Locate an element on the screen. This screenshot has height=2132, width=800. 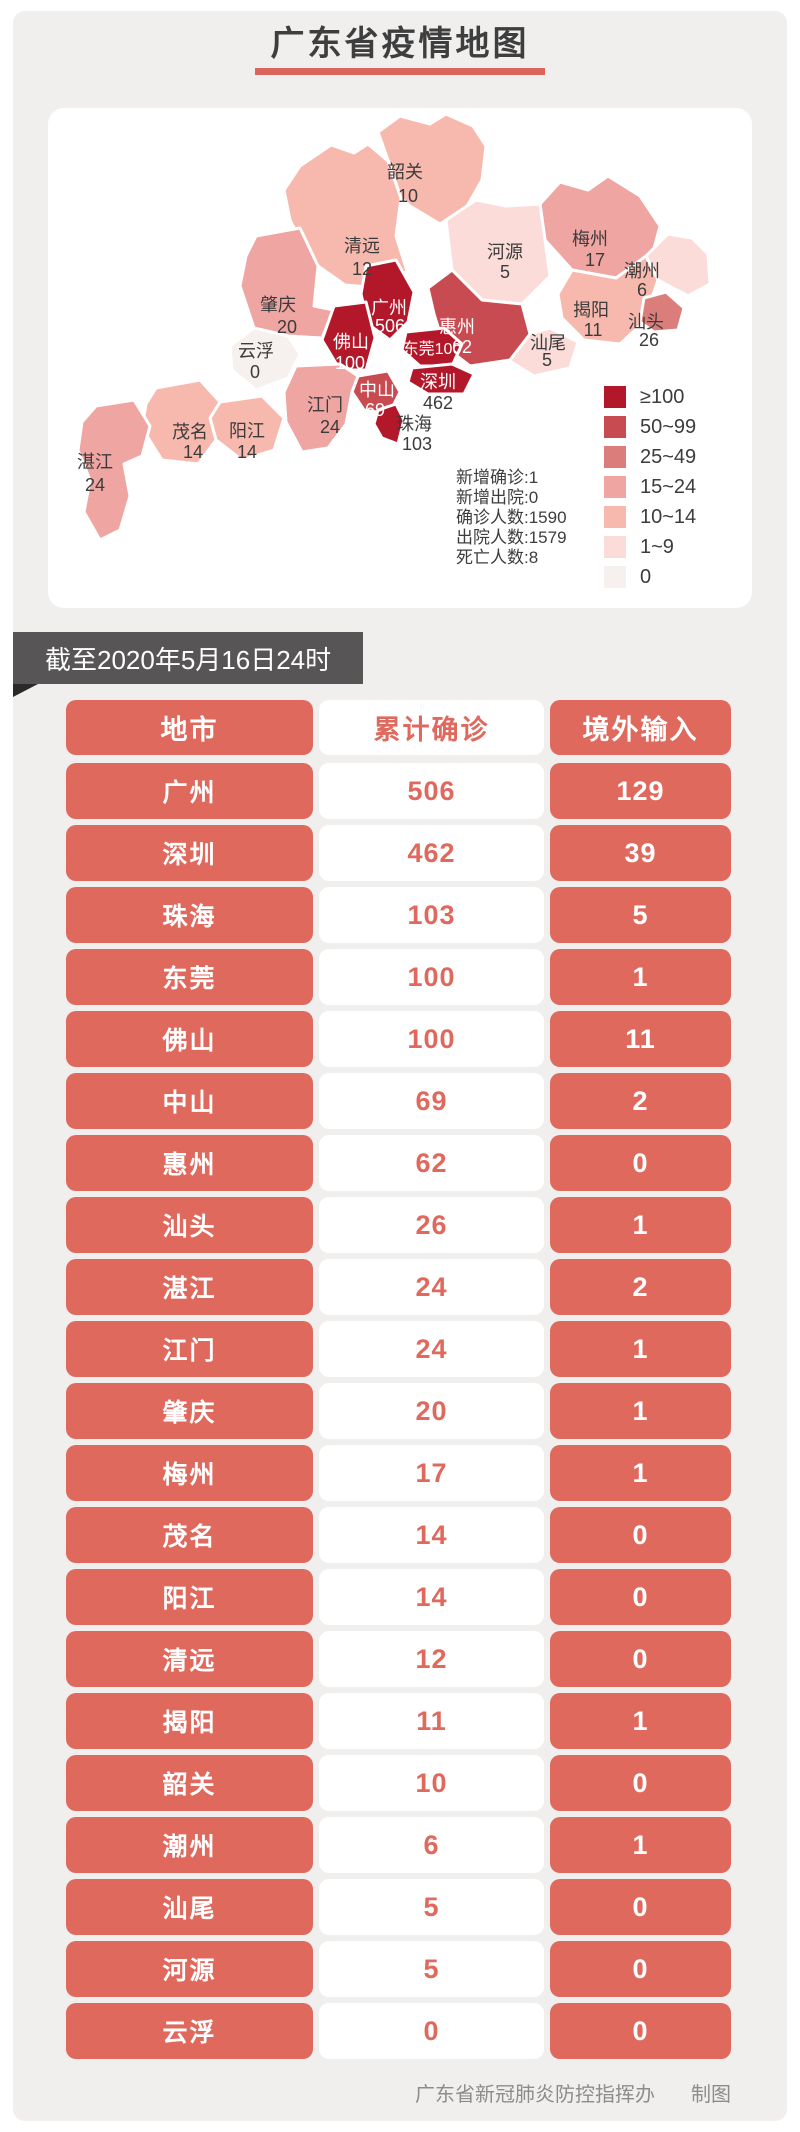
legend-row-3: 15~24 is located at coordinates (650, 487).